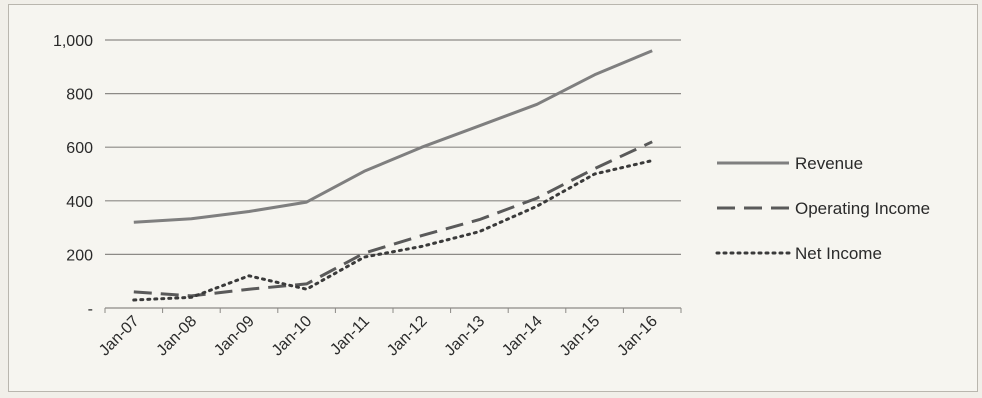 This screenshot has width=982, height=398. I want to click on y-tick-label: 800, so click(79, 95).